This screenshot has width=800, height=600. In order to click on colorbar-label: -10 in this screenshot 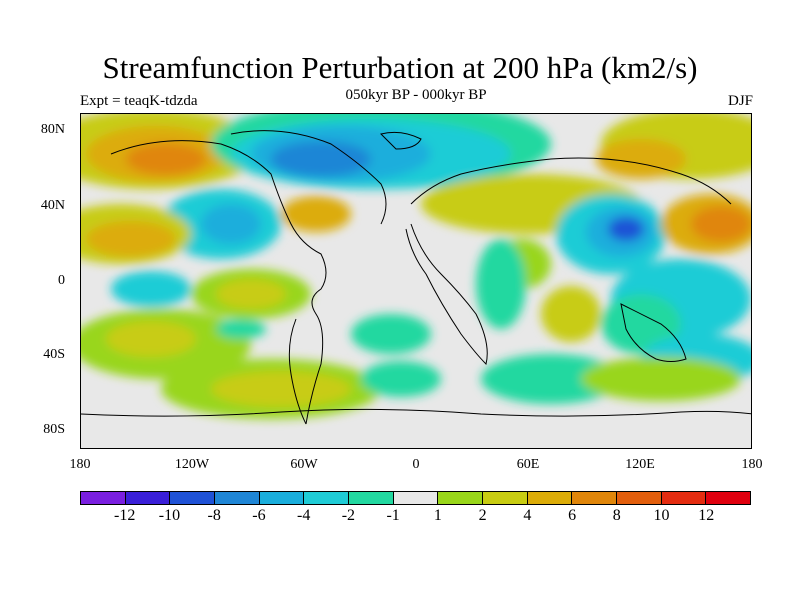, I will do `click(169, 515)`.